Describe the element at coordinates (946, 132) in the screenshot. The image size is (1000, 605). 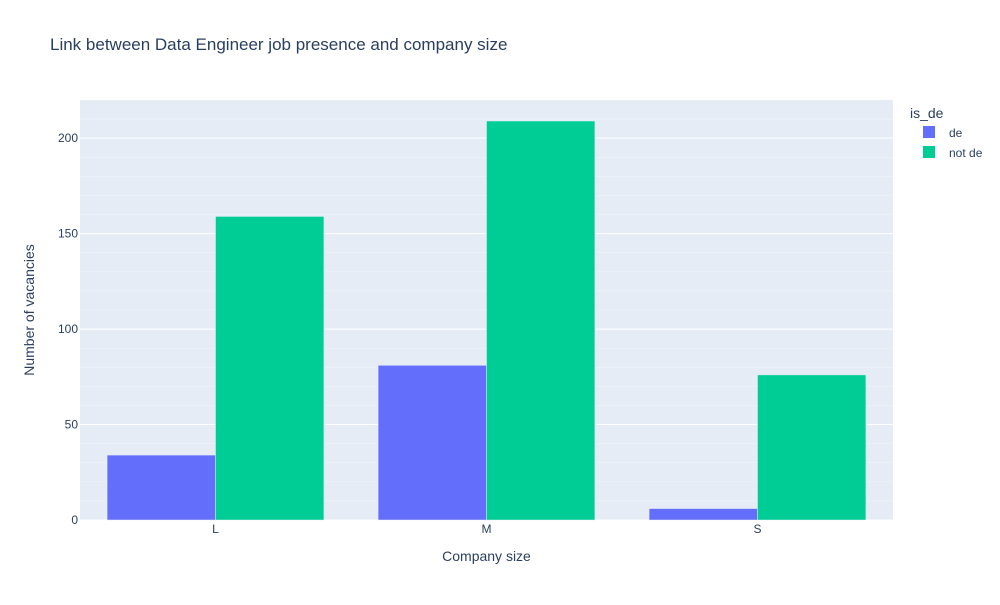
I see `legend: is_de de not de` at that location.